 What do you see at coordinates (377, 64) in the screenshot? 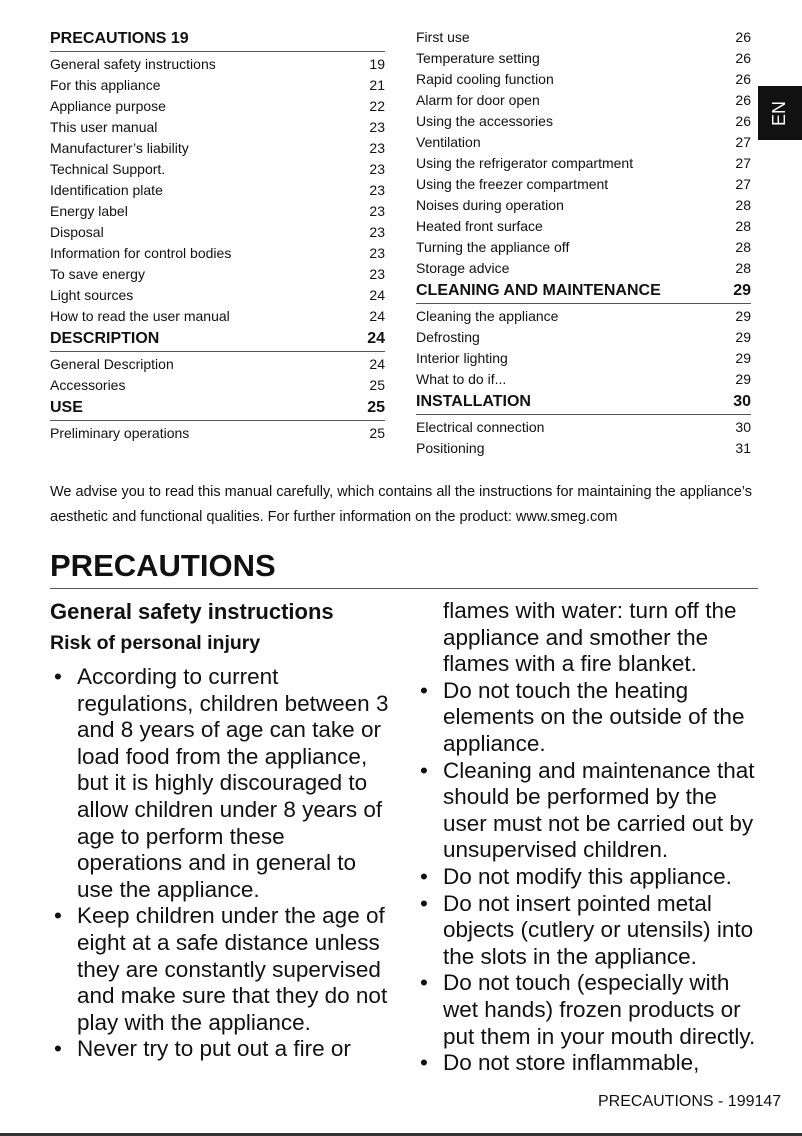
I see `toc-page-number: 19` at bounding box center [377, 64].